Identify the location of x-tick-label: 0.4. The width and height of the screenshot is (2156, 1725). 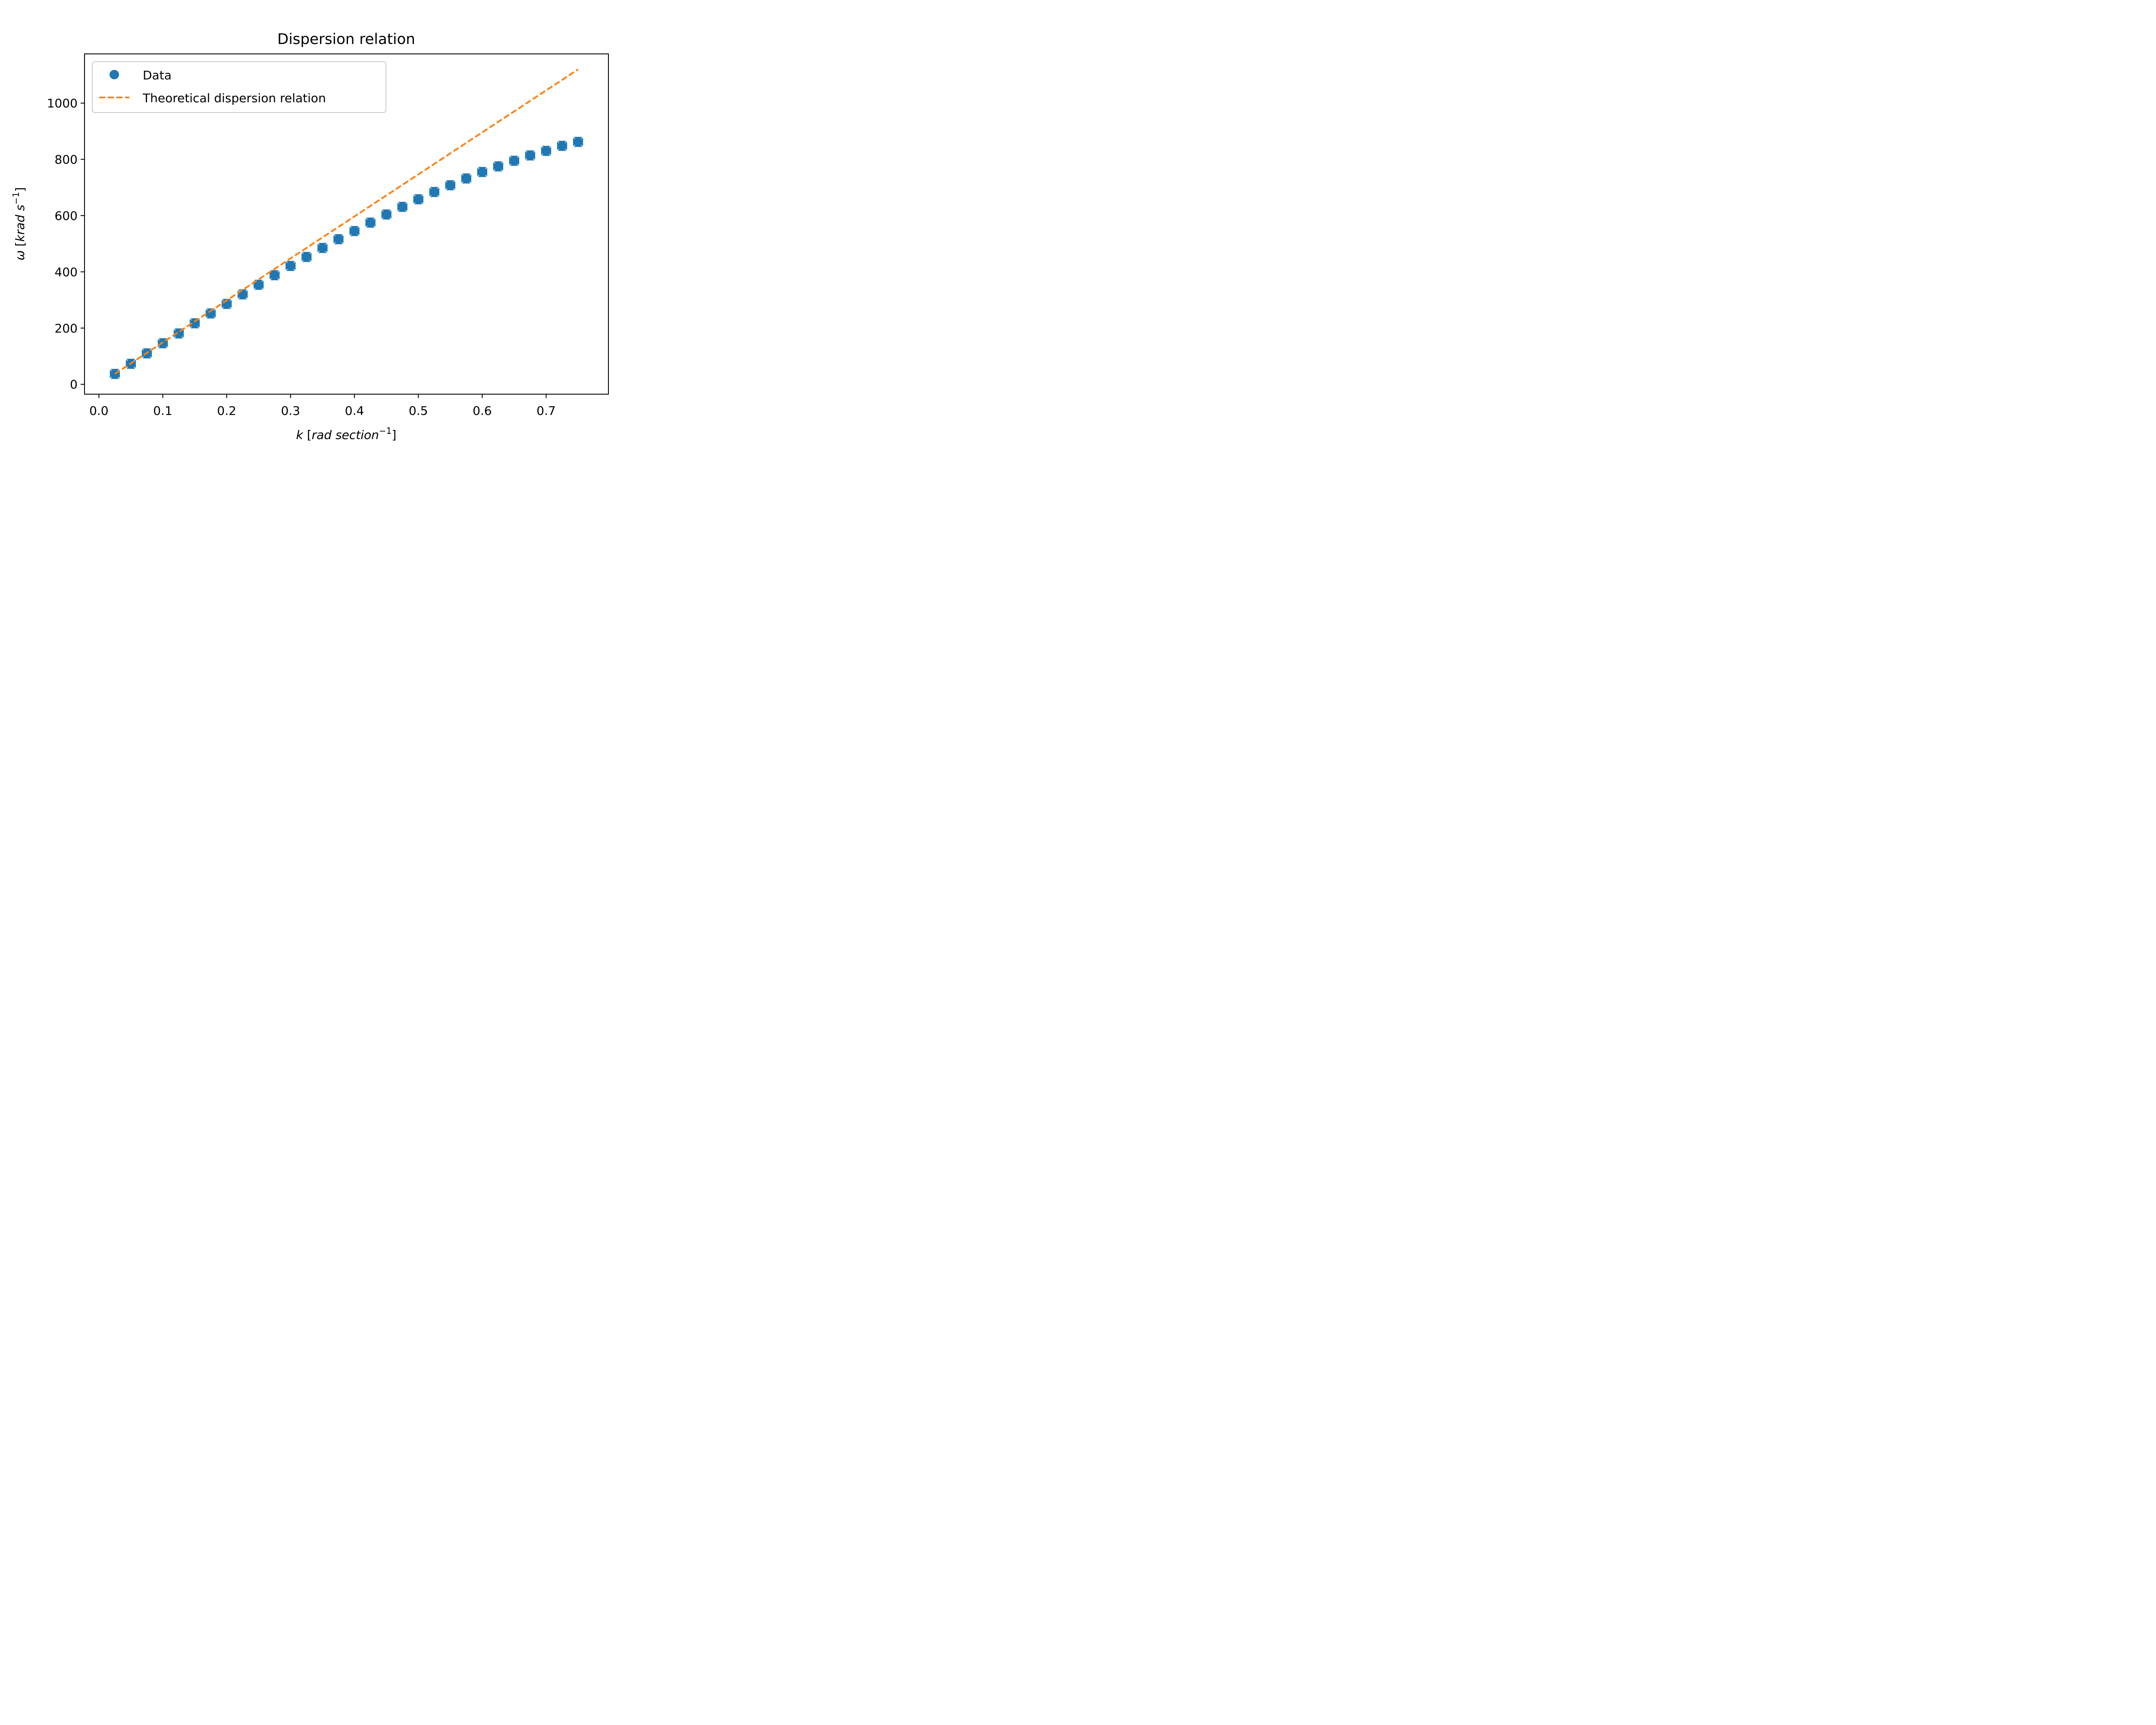
(354, 411).